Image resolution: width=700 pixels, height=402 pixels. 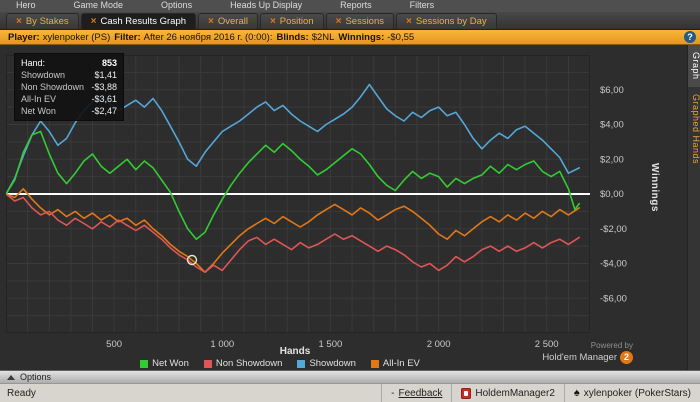 I want to click on tab-label: By Stakes, so click(x=47, y=21).